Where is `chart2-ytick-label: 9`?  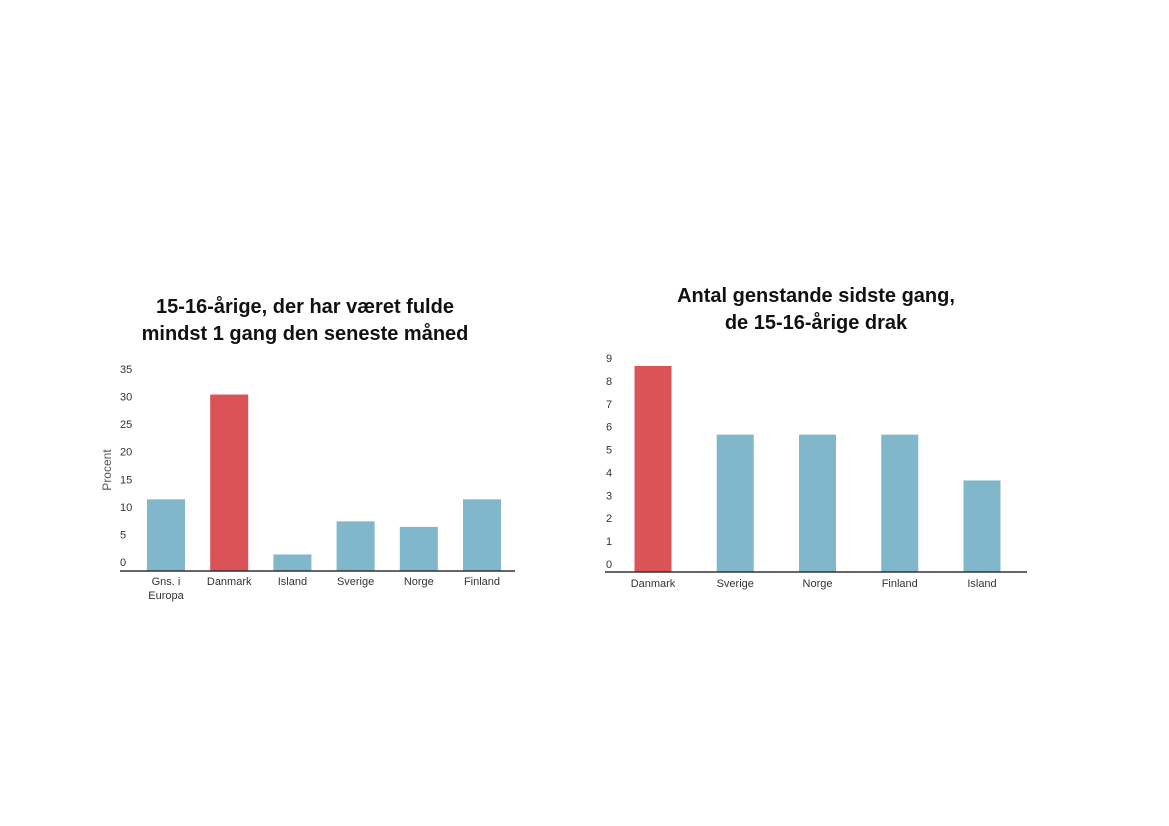 chart2-ytick-label: 9 is located at coordinates (609, 359).